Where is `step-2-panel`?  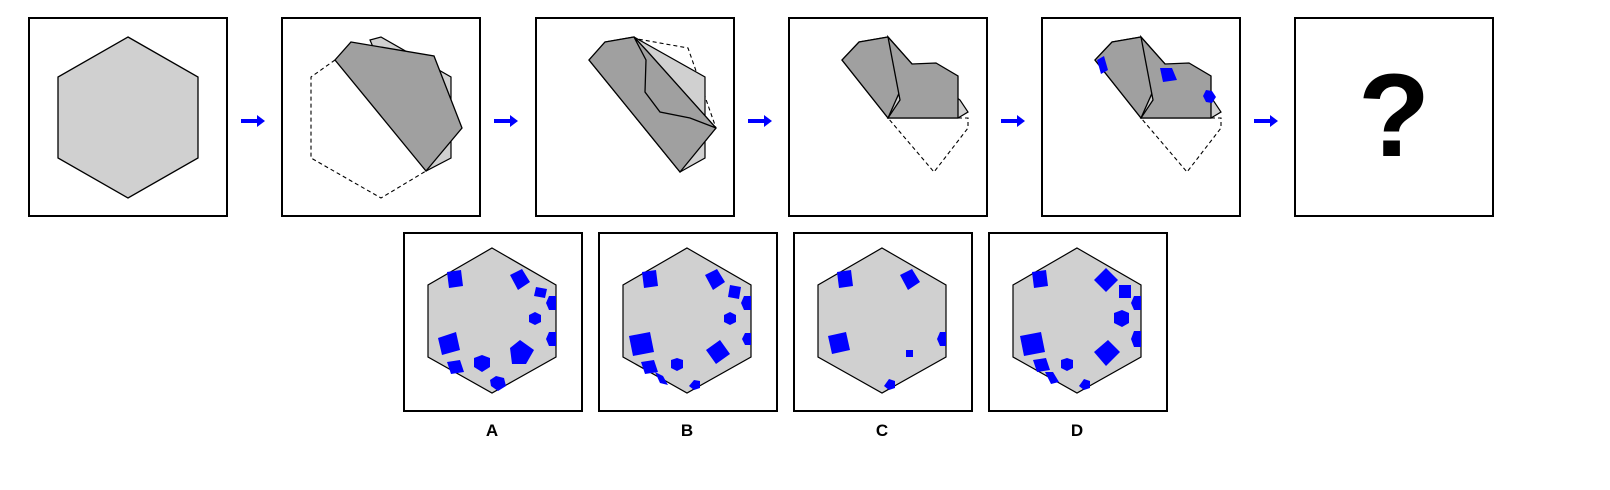
step-2-panel is located at coordinates (381, 117).